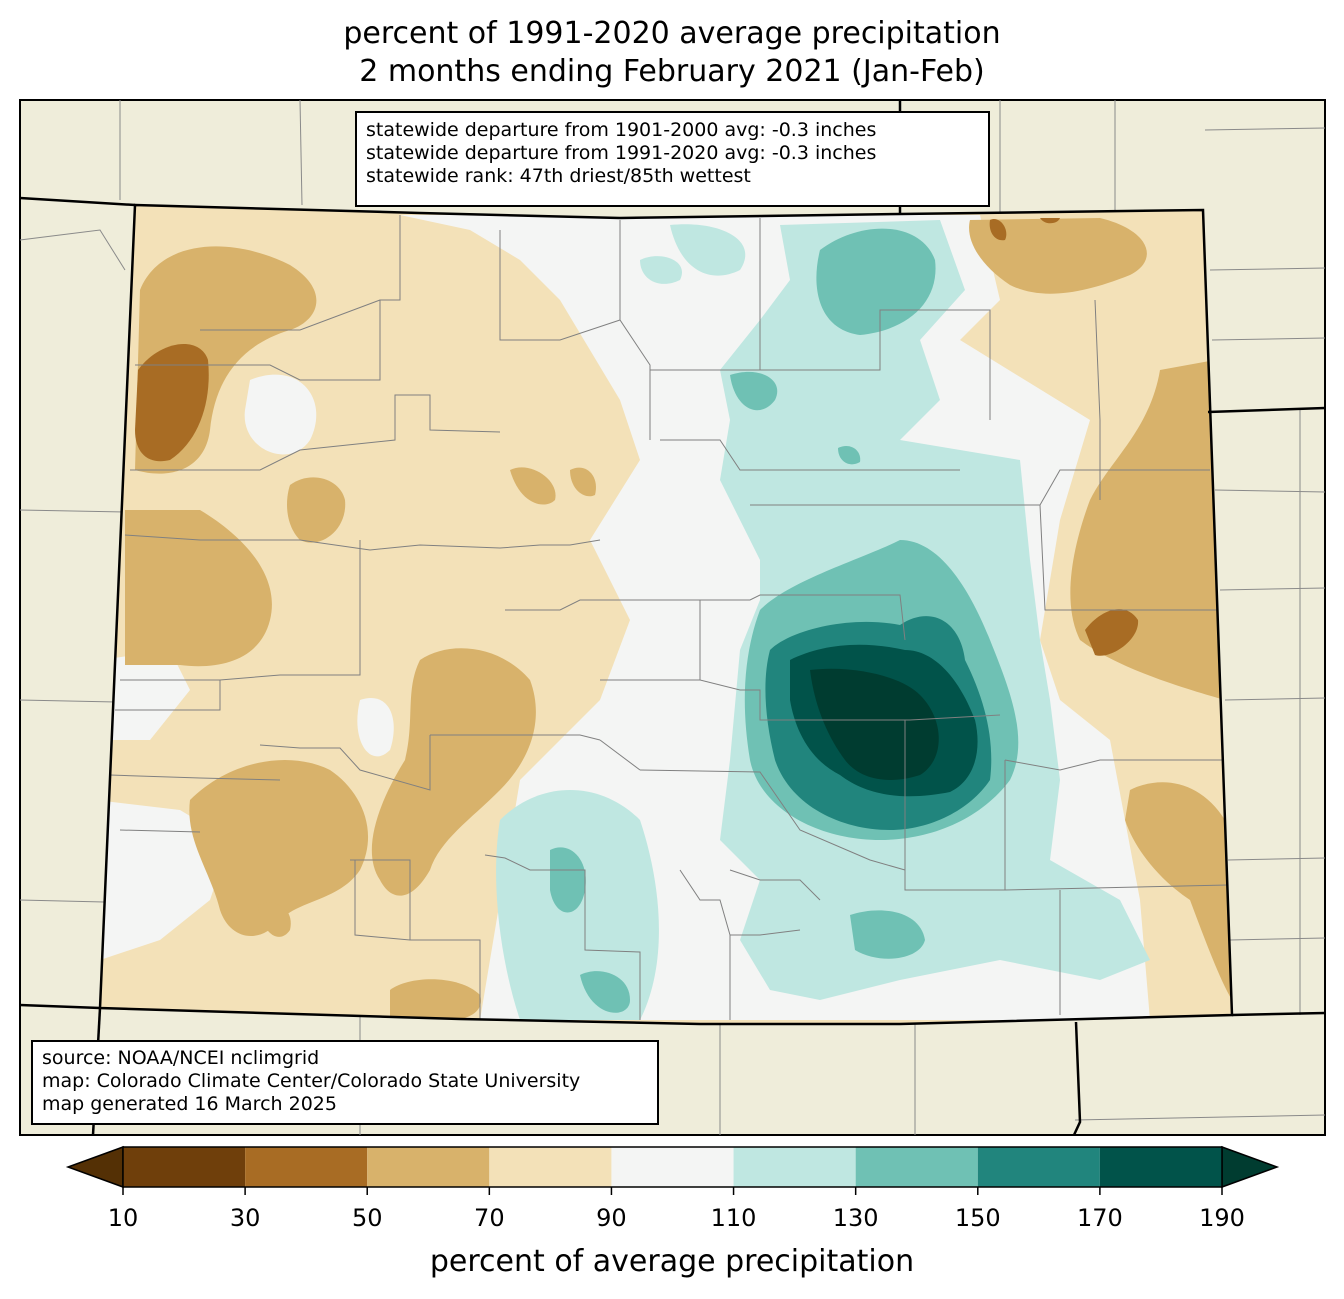 The width and height of the screenshot is (1344, 1299). I want to click on colorbar-tick-label: 10, so click(123, 1218).